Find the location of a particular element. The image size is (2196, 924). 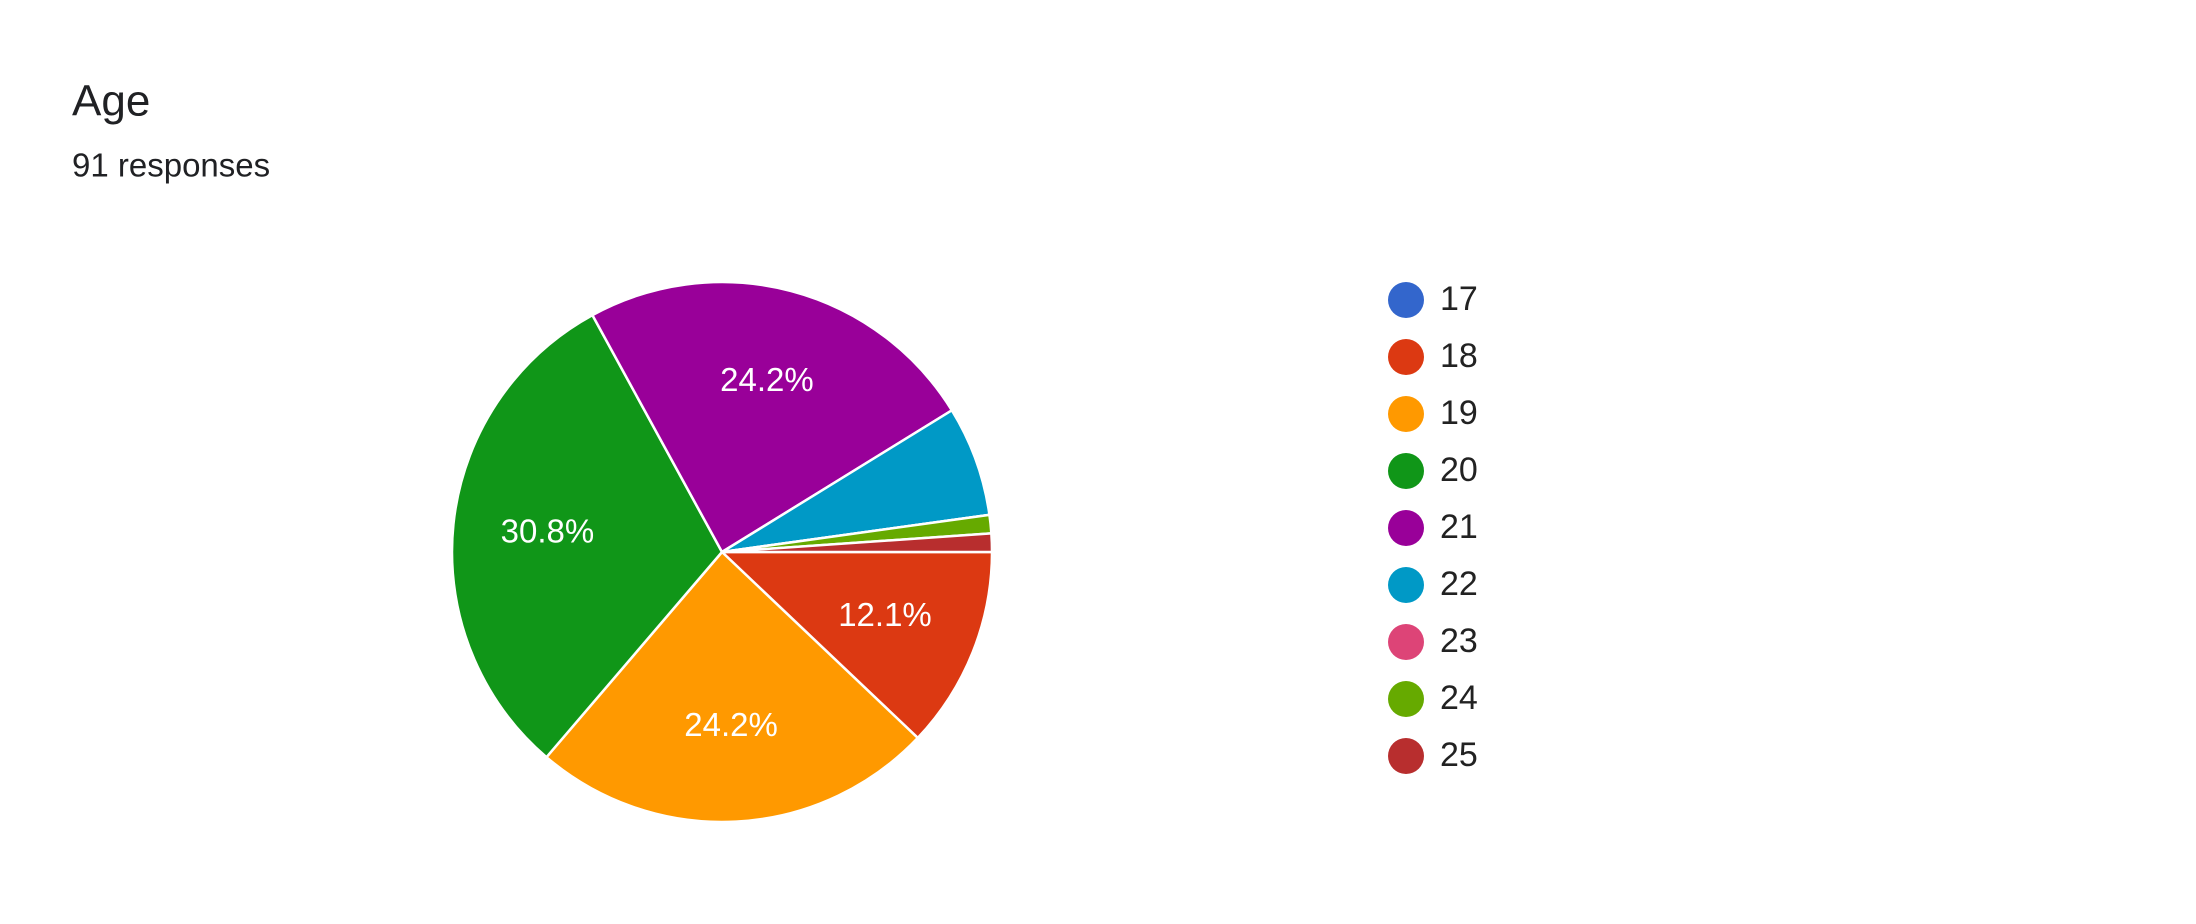

chart-subtitle: 91 responses is located at coordinates (171, 165).